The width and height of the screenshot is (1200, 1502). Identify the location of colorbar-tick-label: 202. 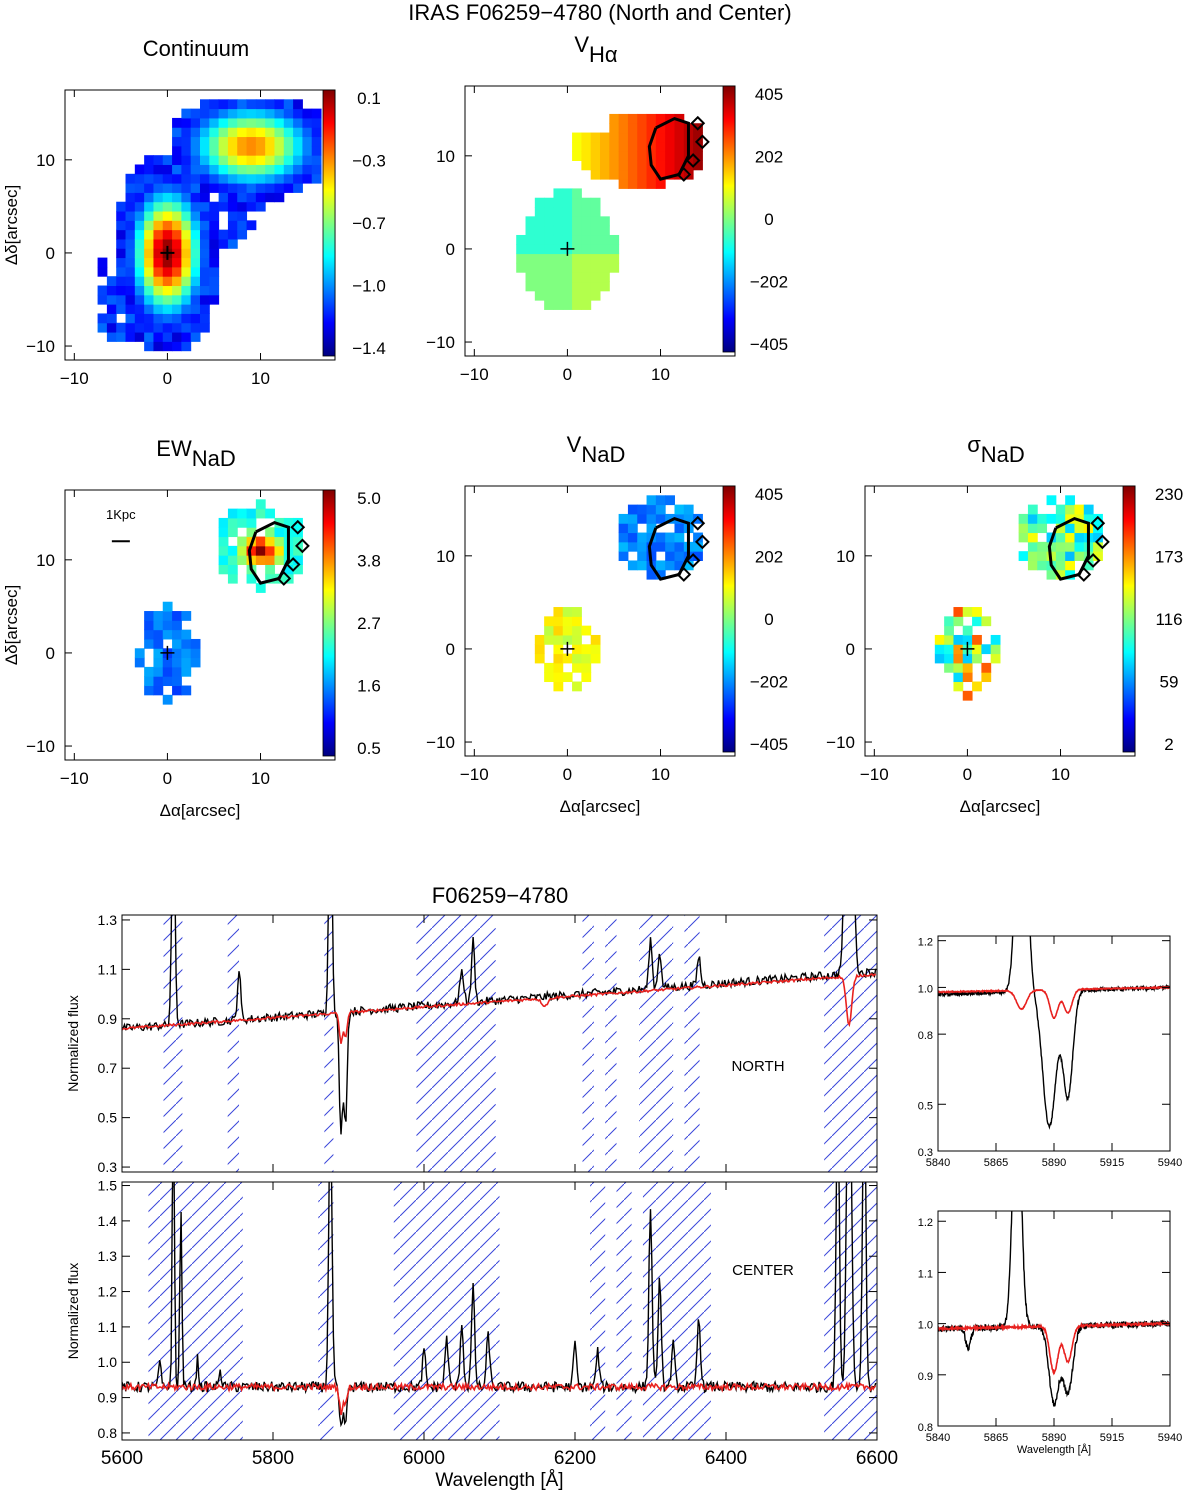
(769, 557).